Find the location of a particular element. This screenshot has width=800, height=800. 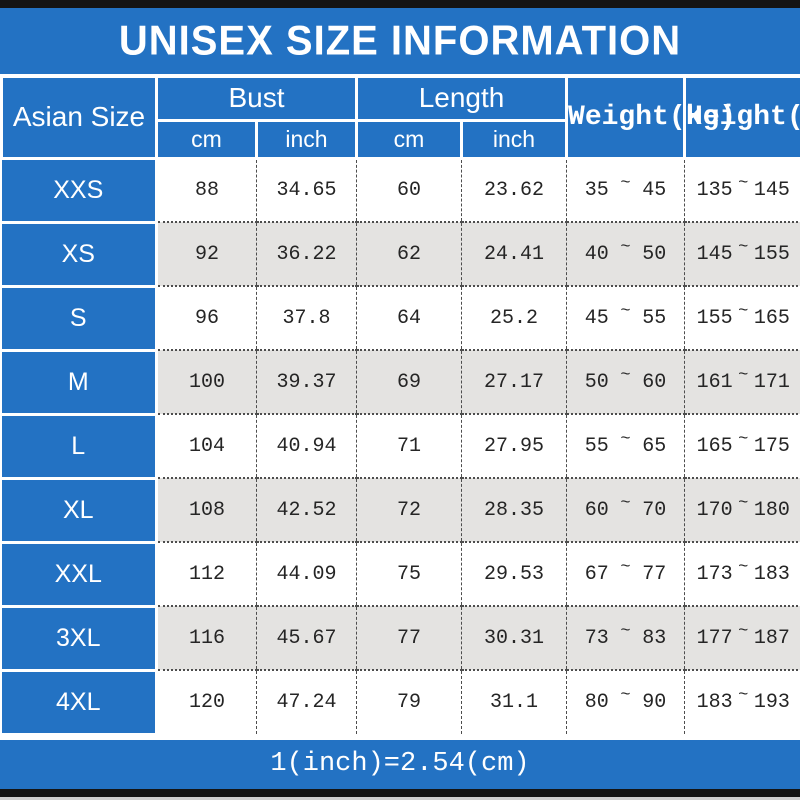

weight-min: 55 is located at coordinates (596, 446).